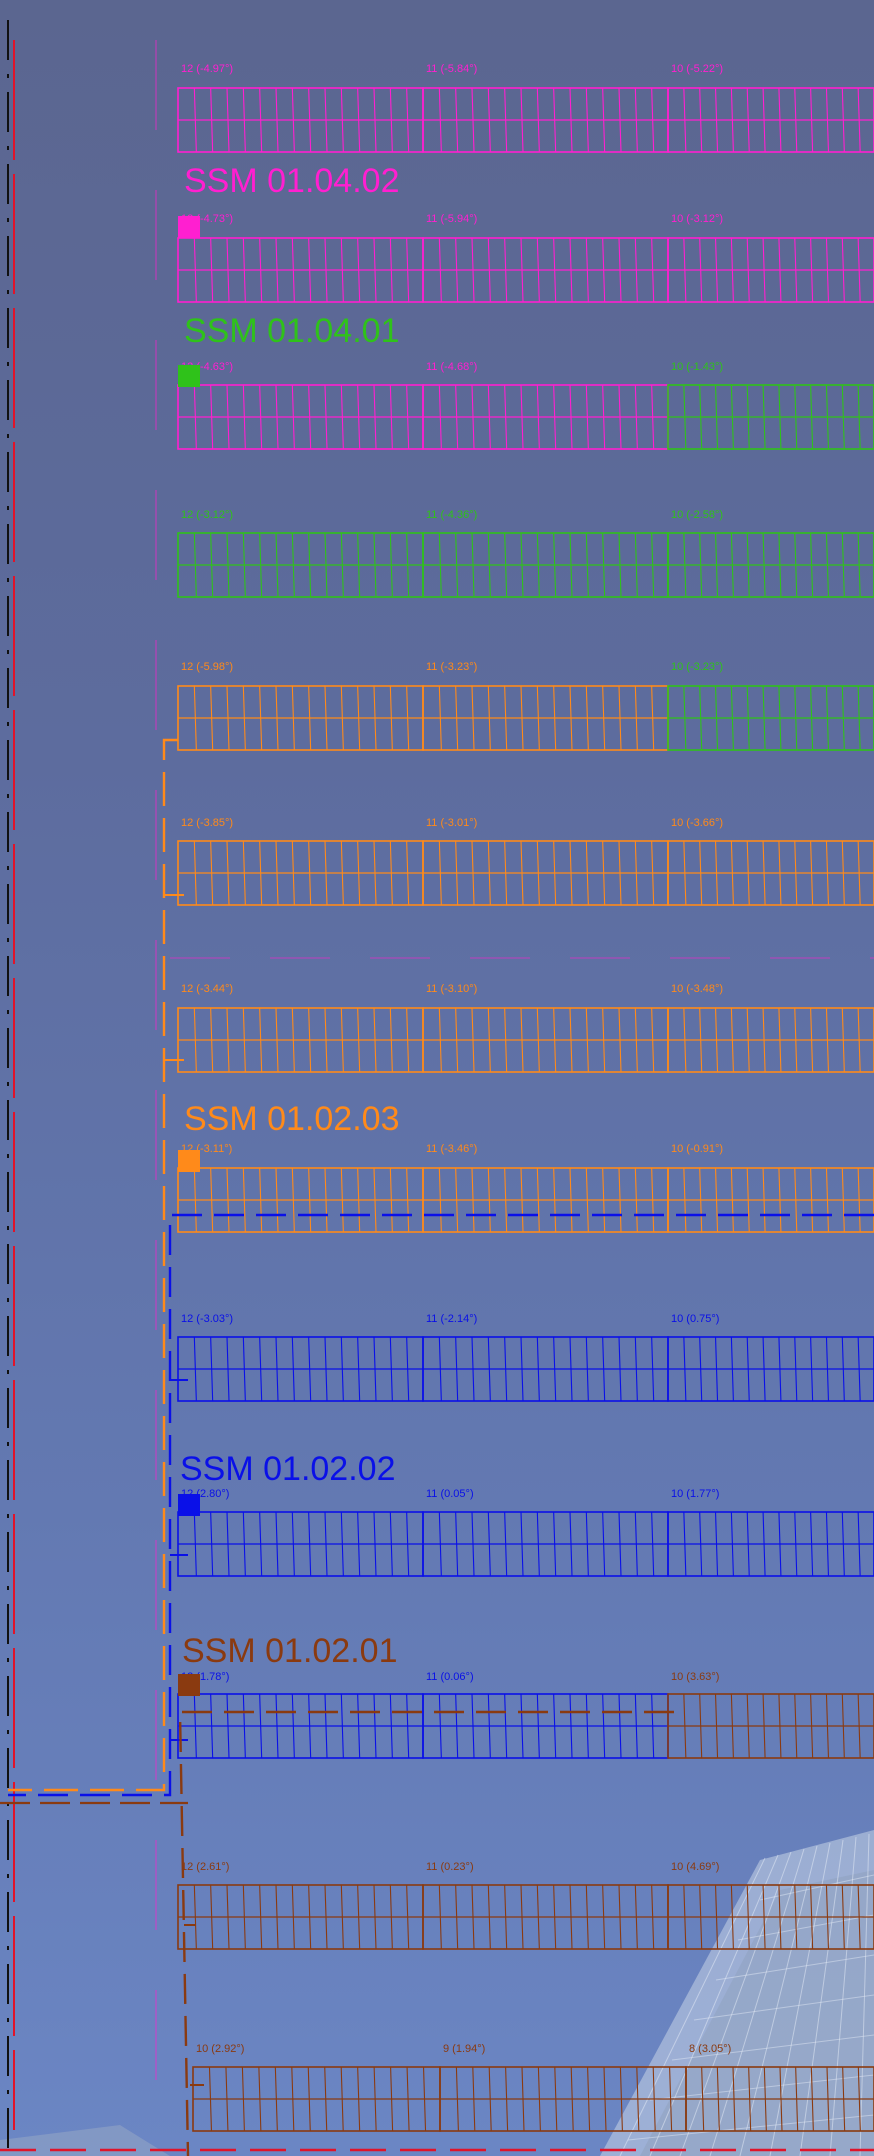 The image size is (874, 2156). I want to click on pv-table-label: 11 (-5.94°), so click(451, 219).